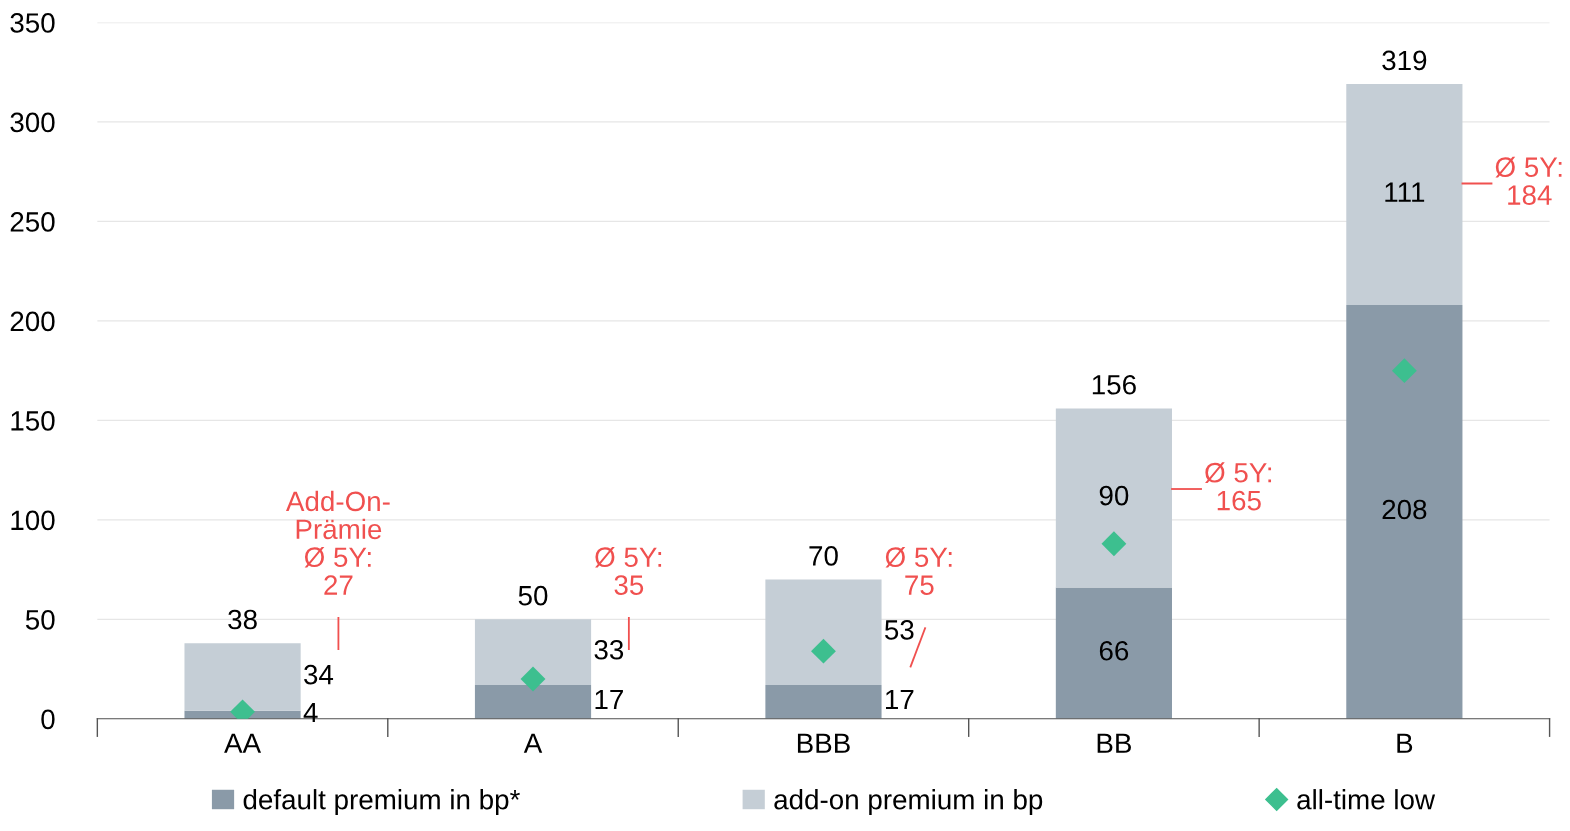 Image resolution: width=1570 pixels, height=831 pixels. Describe the element at coordinates (1405, 743) in the screenshot. I see `x-tick-label: B` at that location.